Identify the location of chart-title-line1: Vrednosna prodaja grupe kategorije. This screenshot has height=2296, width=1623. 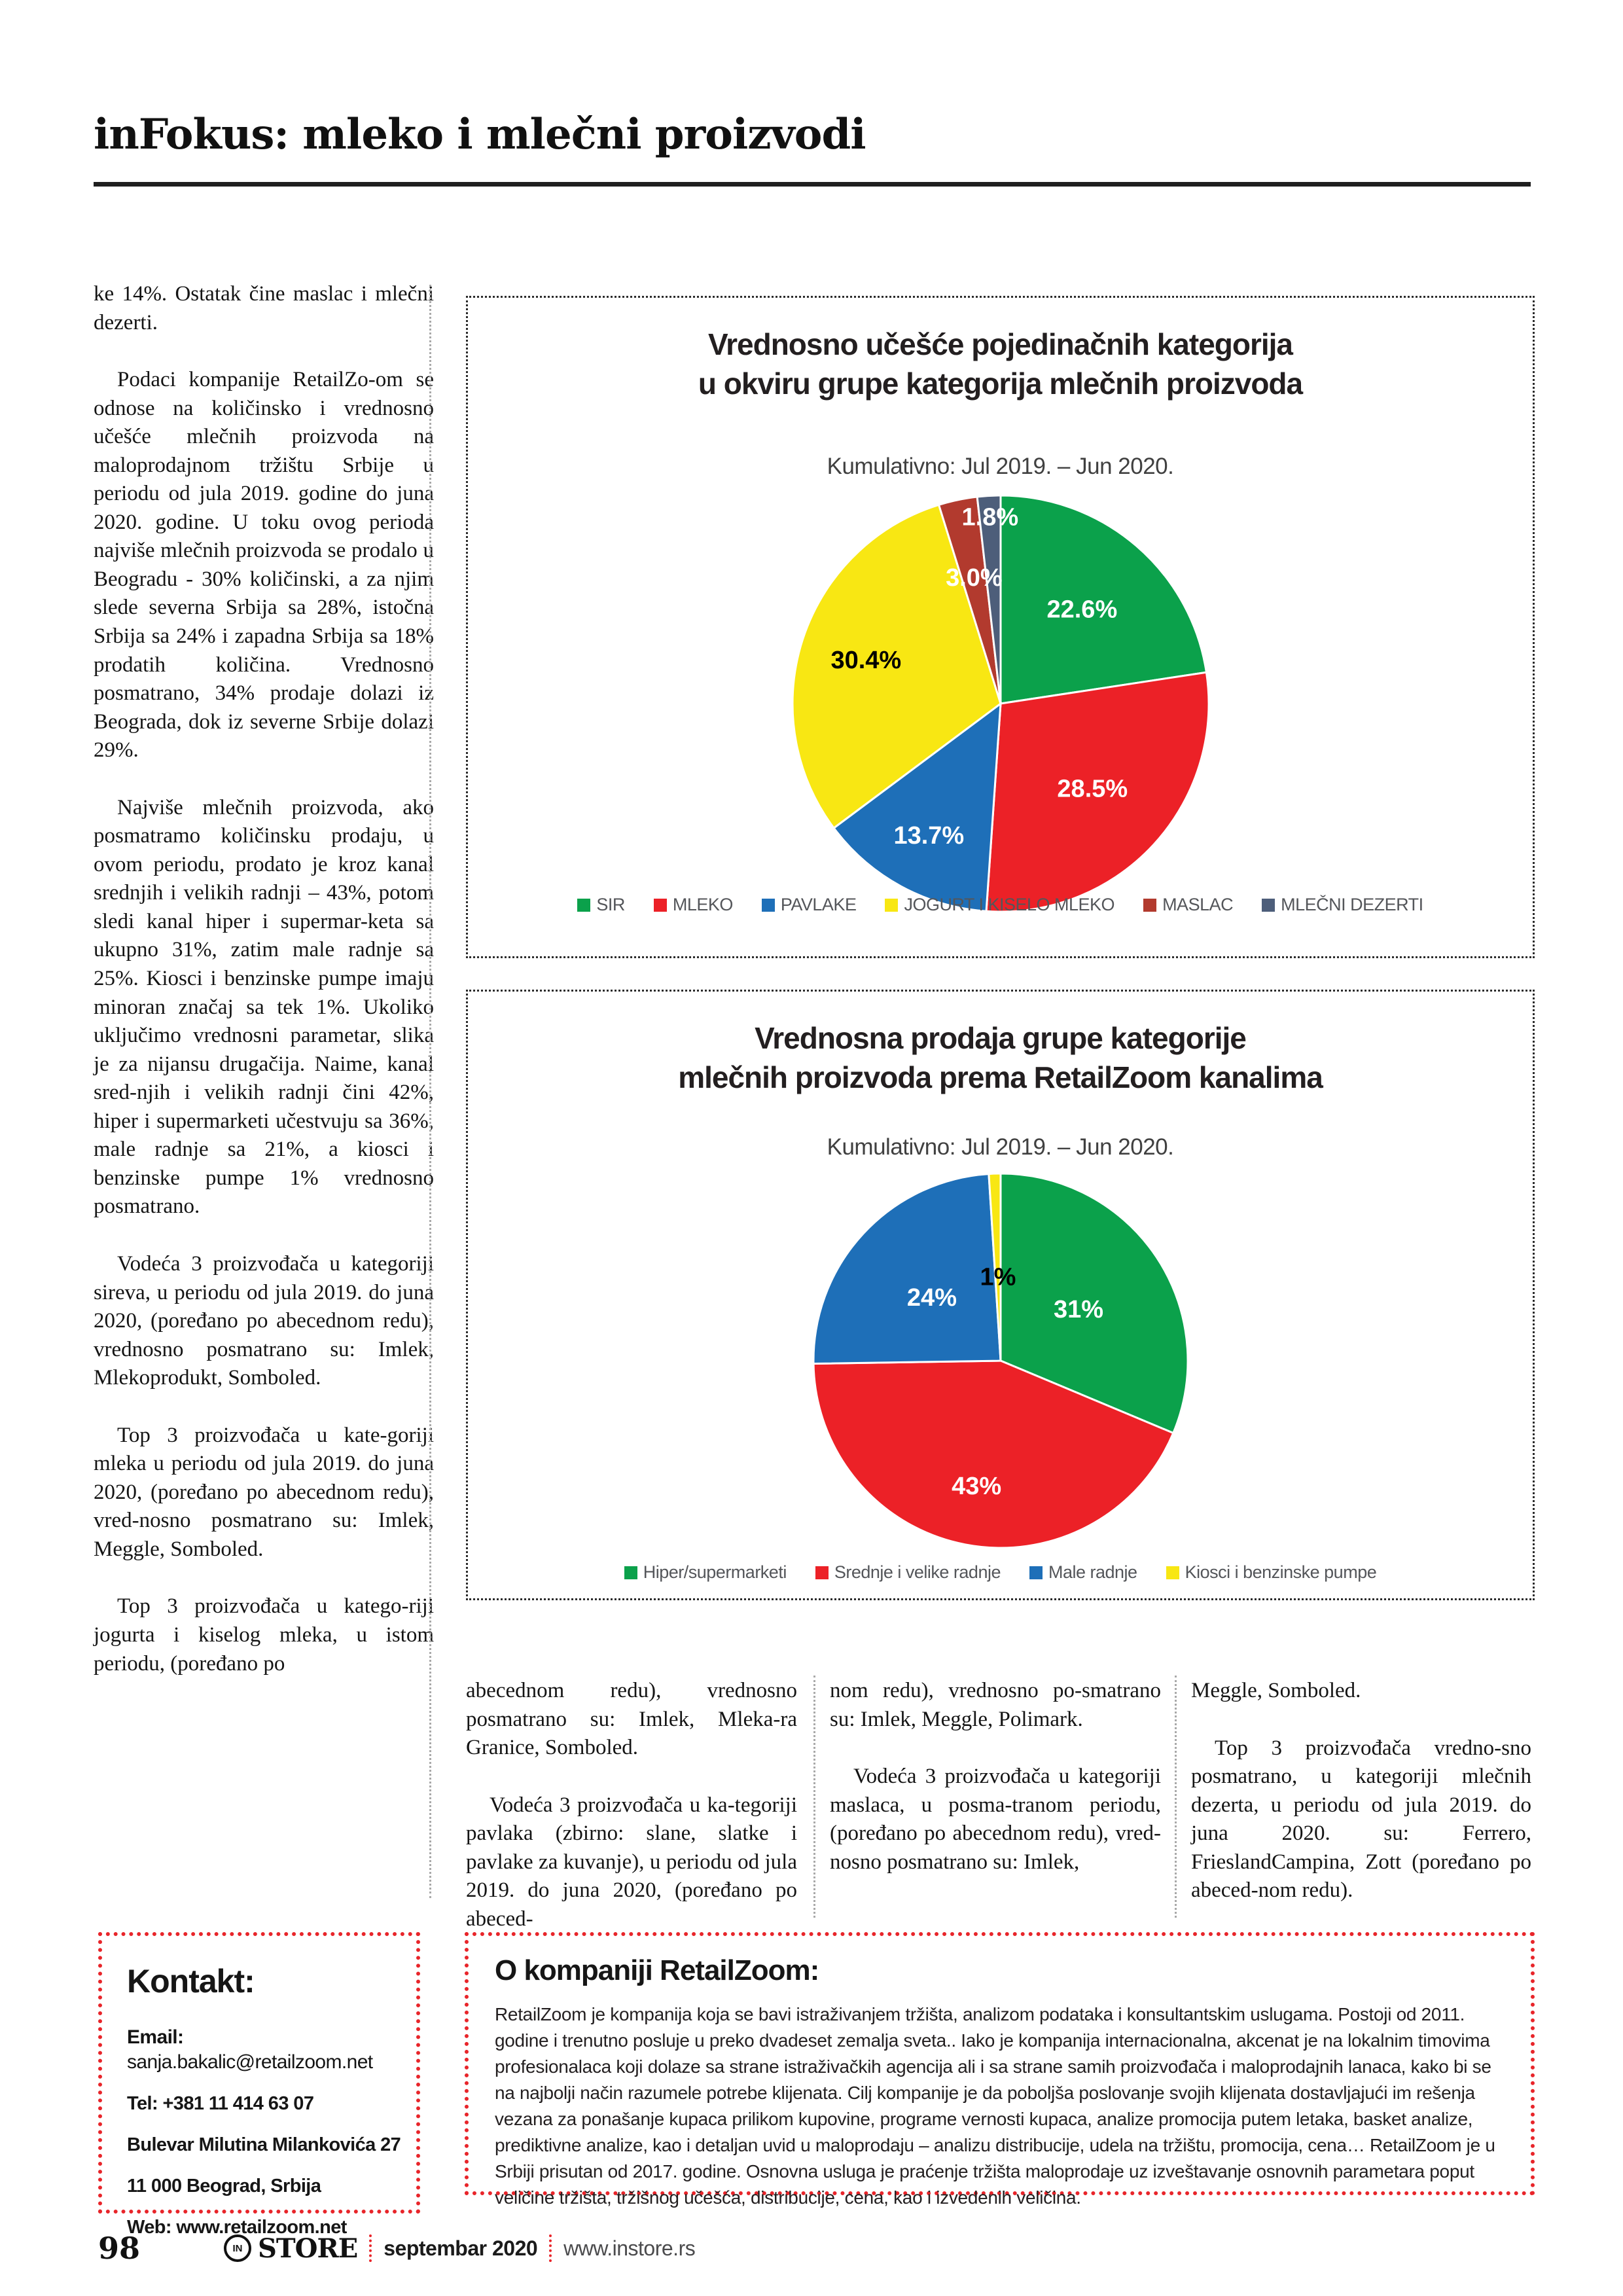
(1001, 1038).